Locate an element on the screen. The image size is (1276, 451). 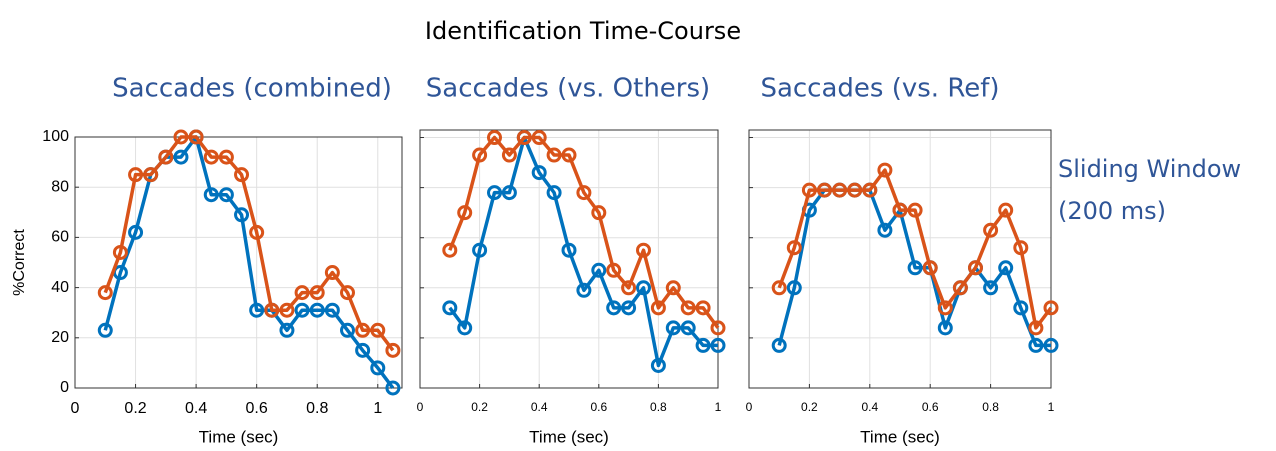
note: (200 ms) is located at coordinates (1112, 211).